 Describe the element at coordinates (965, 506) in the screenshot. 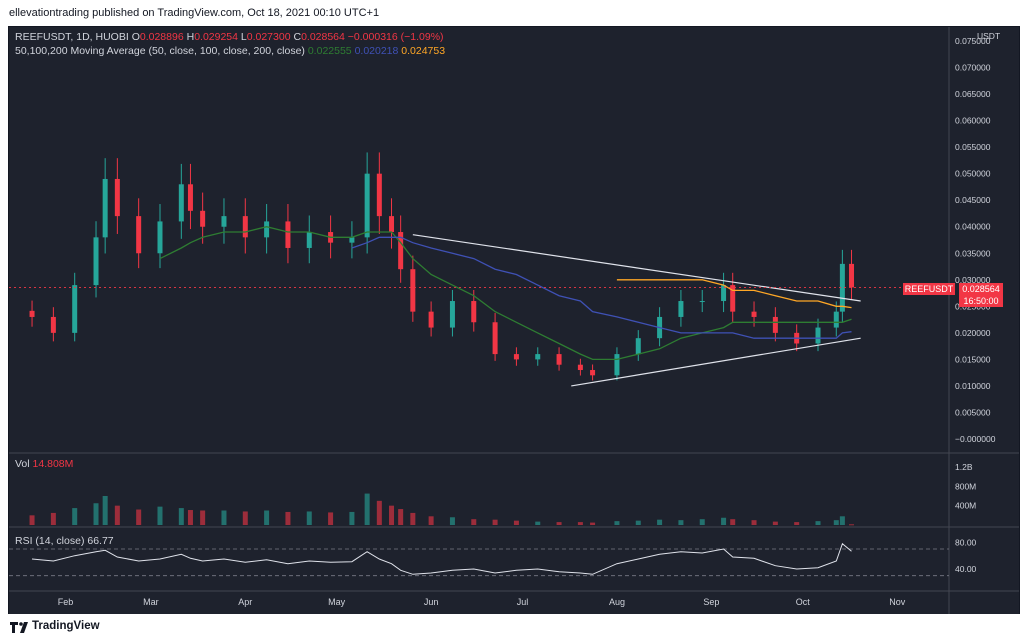

I see `volume-tick-label: 400M` at that location.